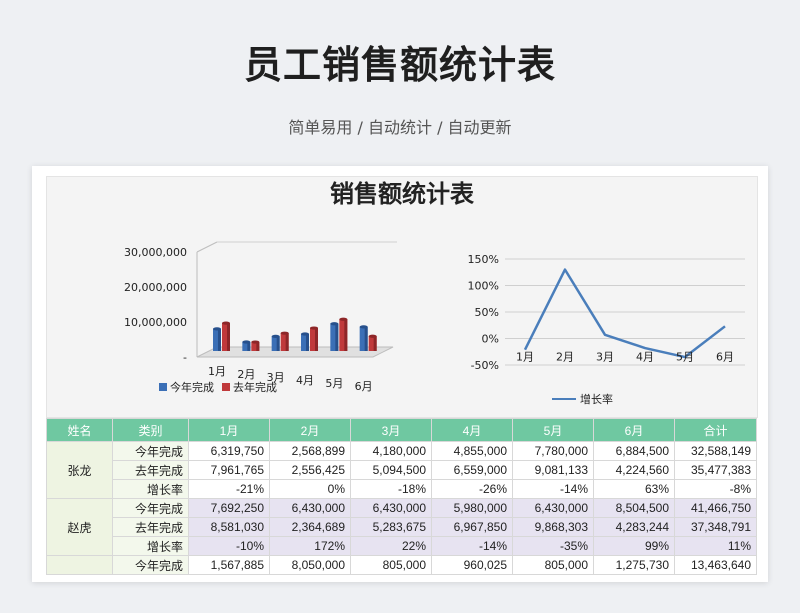 The height and width of the screenshot is (613, 800). What do you see at coordinates (391, 489) in the screenshot?
I see `value-cell: -18%` at bounding box center [391, 489].